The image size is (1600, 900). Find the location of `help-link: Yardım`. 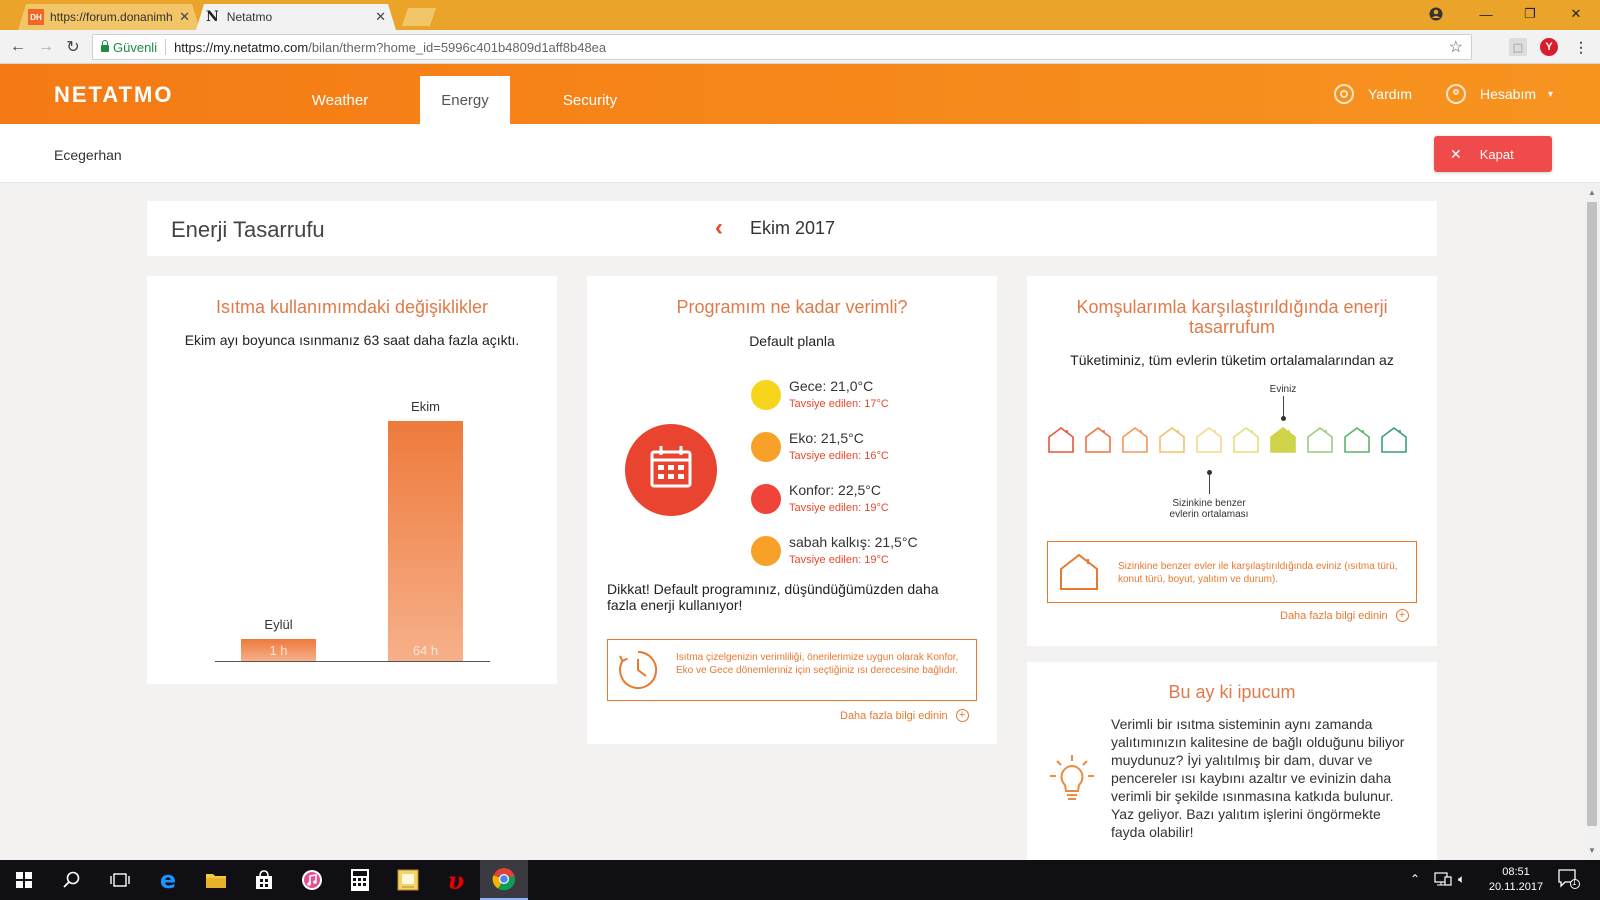

help-link: Yardım is located at coordinates (1373, 94).